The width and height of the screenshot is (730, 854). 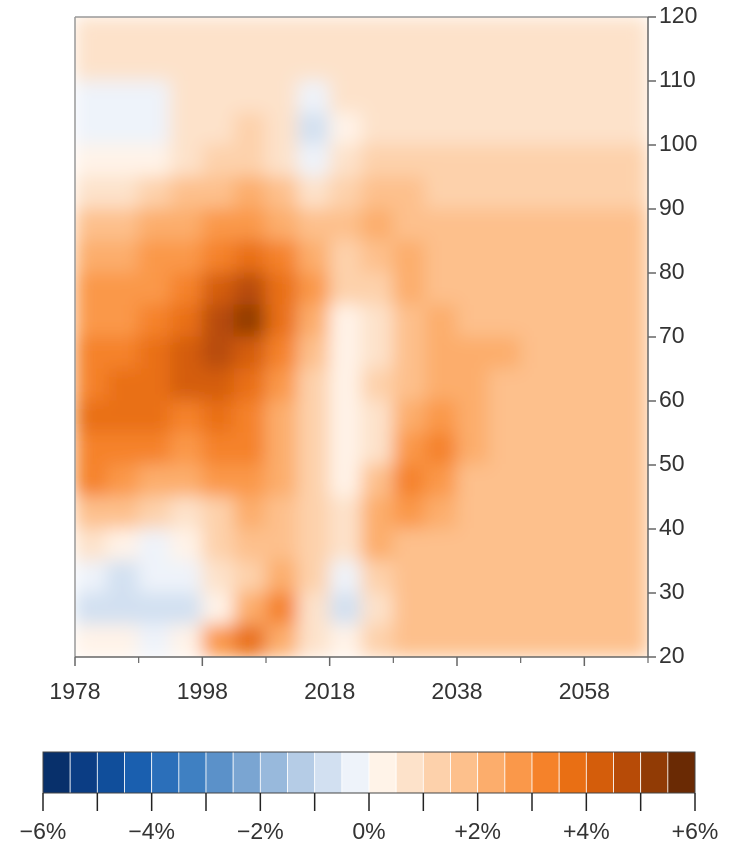 I want to click on colorbar-label: −2%, so click(x=260, y=831).